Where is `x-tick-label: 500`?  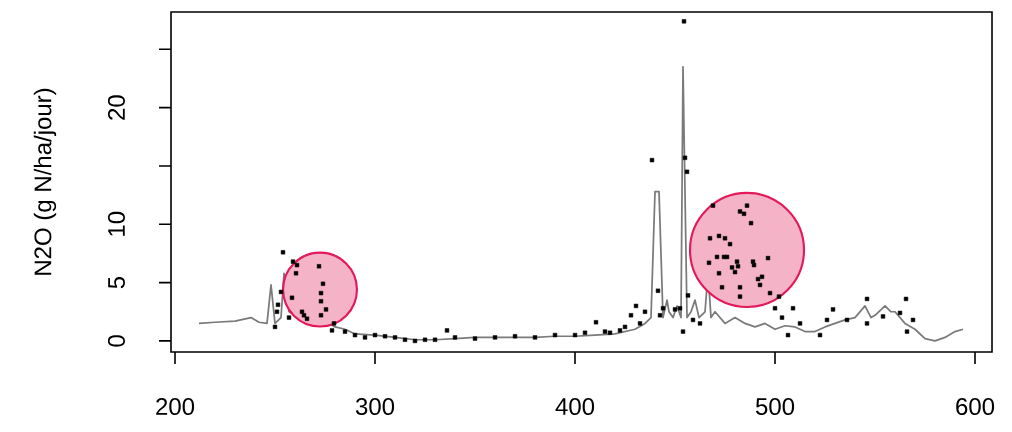
x-tick-label: 500 is located at coordinates (775, 407).